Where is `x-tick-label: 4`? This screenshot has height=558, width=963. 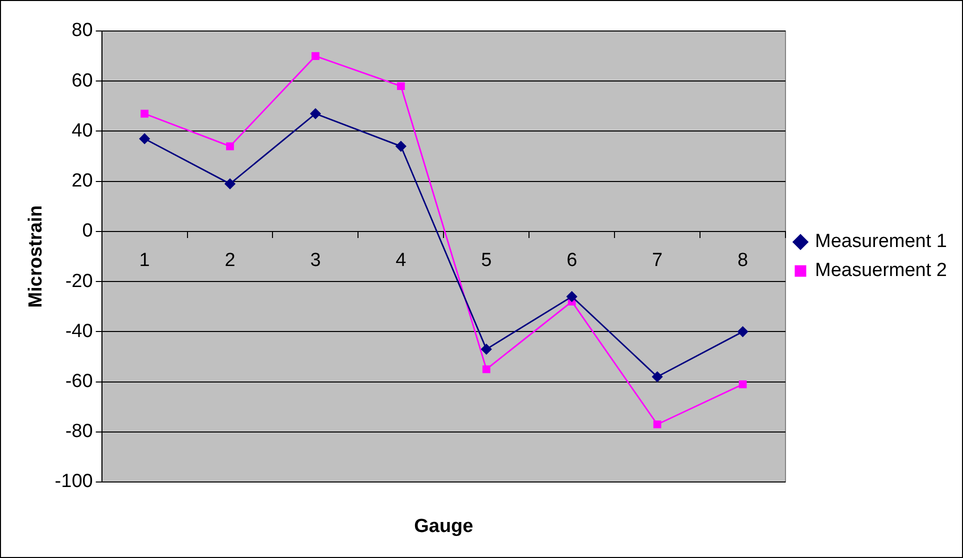
x-tick-label: 4 is located at coordinates (401, 261).